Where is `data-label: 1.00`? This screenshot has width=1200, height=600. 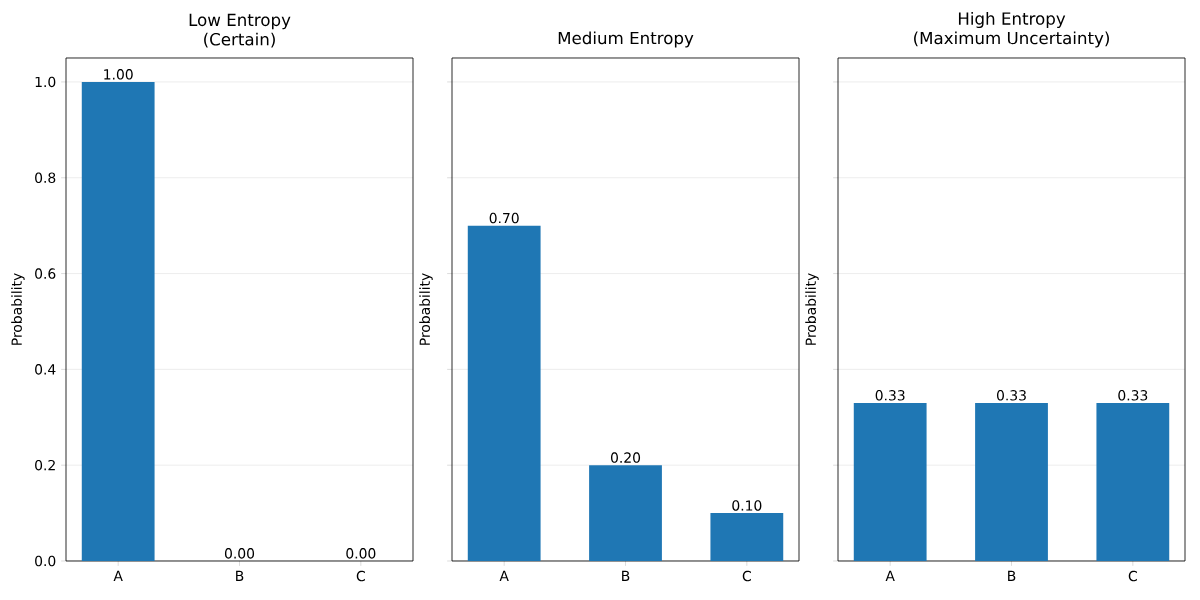 data-label: 1.00 is located at coordinates (118, 74).